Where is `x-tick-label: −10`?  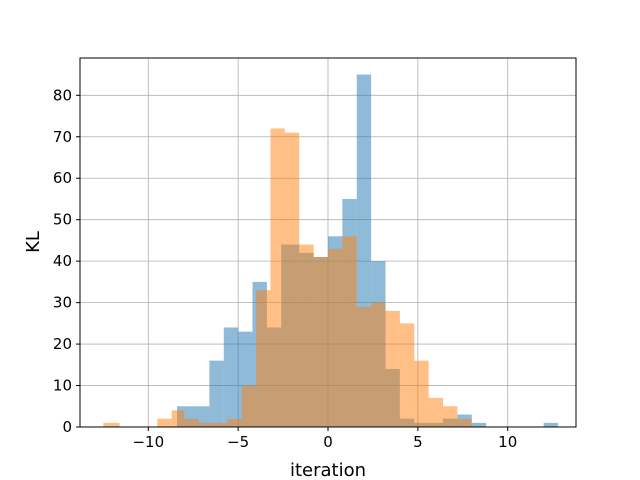
x-tick-label: −10 is located at coordinates (148, 442).